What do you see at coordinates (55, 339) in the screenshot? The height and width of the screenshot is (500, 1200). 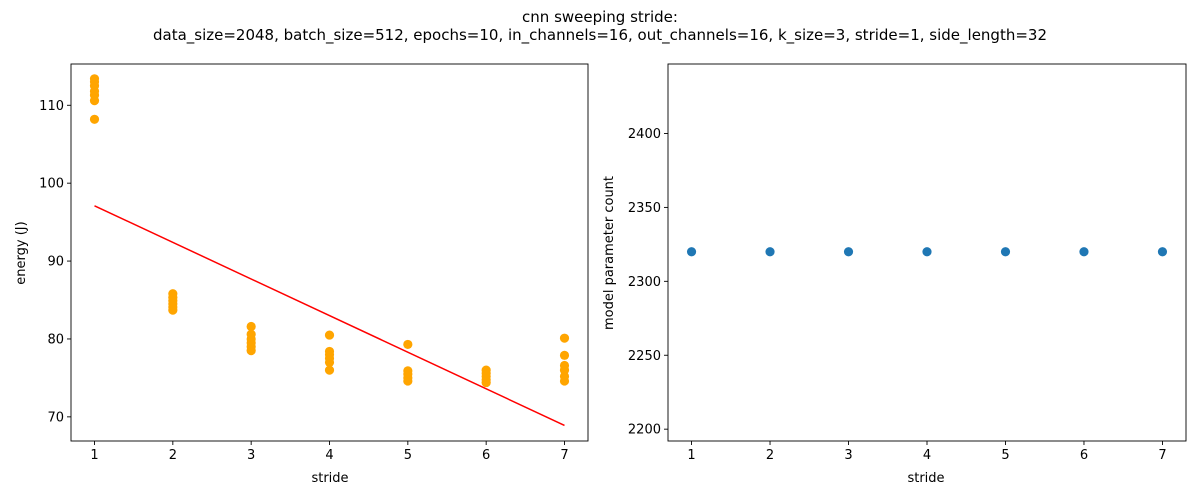 I see `energy-ytick-label: 80` at bounding box center [55, 339].